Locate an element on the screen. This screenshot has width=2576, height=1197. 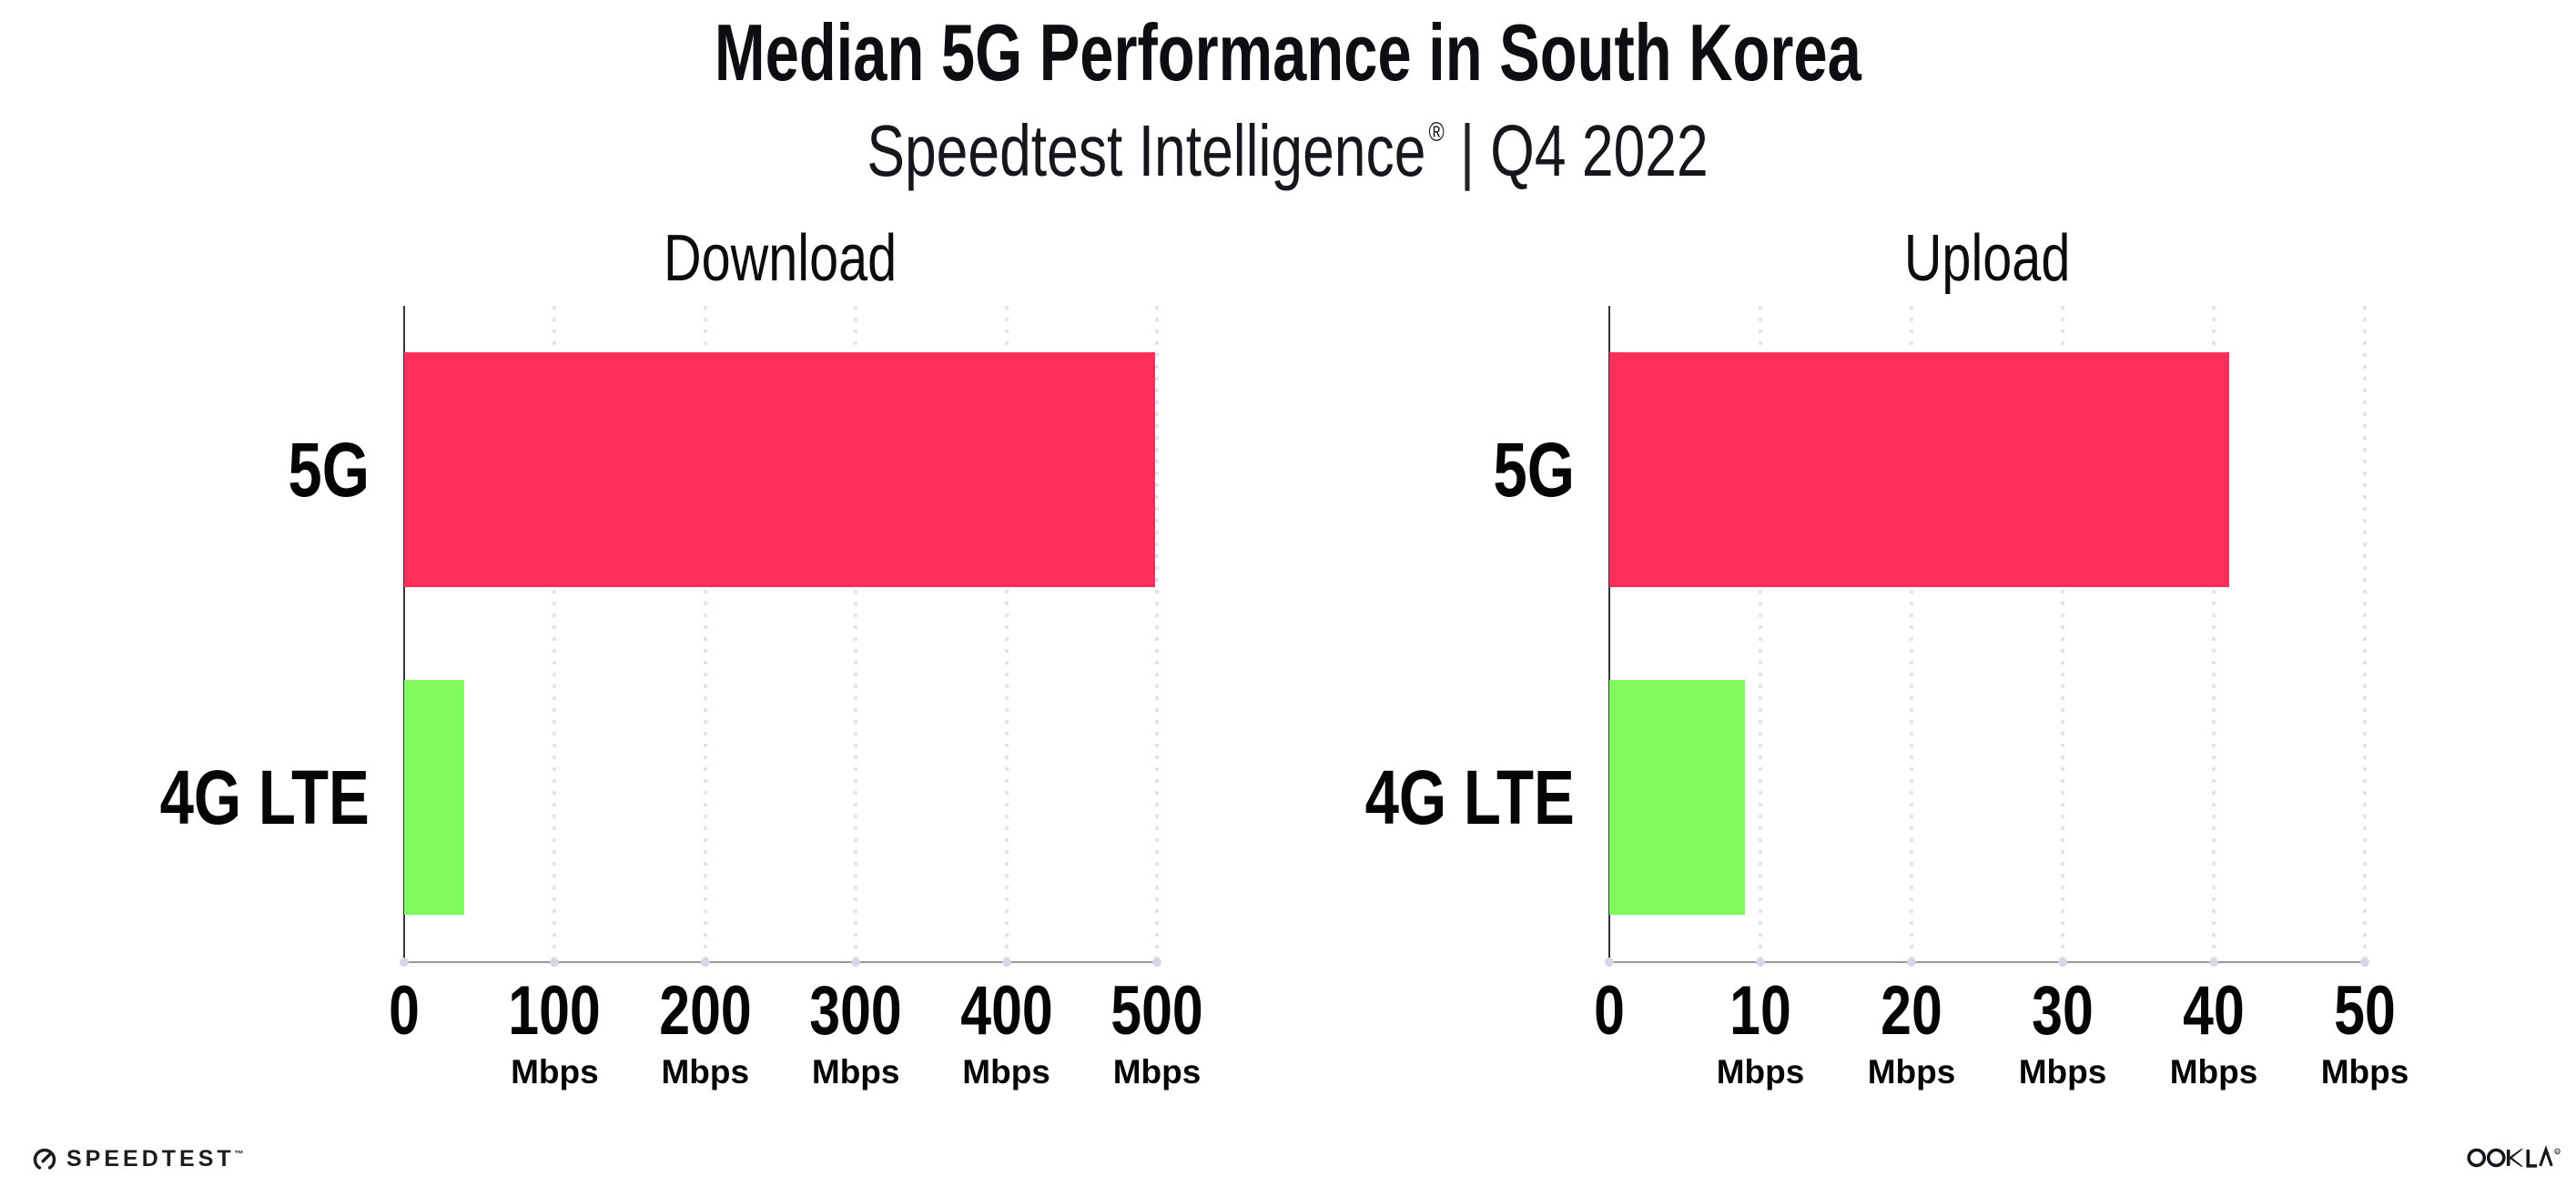
page-title-text: Median 5G Performance in South Korea is located at coordinates (1288, 52).